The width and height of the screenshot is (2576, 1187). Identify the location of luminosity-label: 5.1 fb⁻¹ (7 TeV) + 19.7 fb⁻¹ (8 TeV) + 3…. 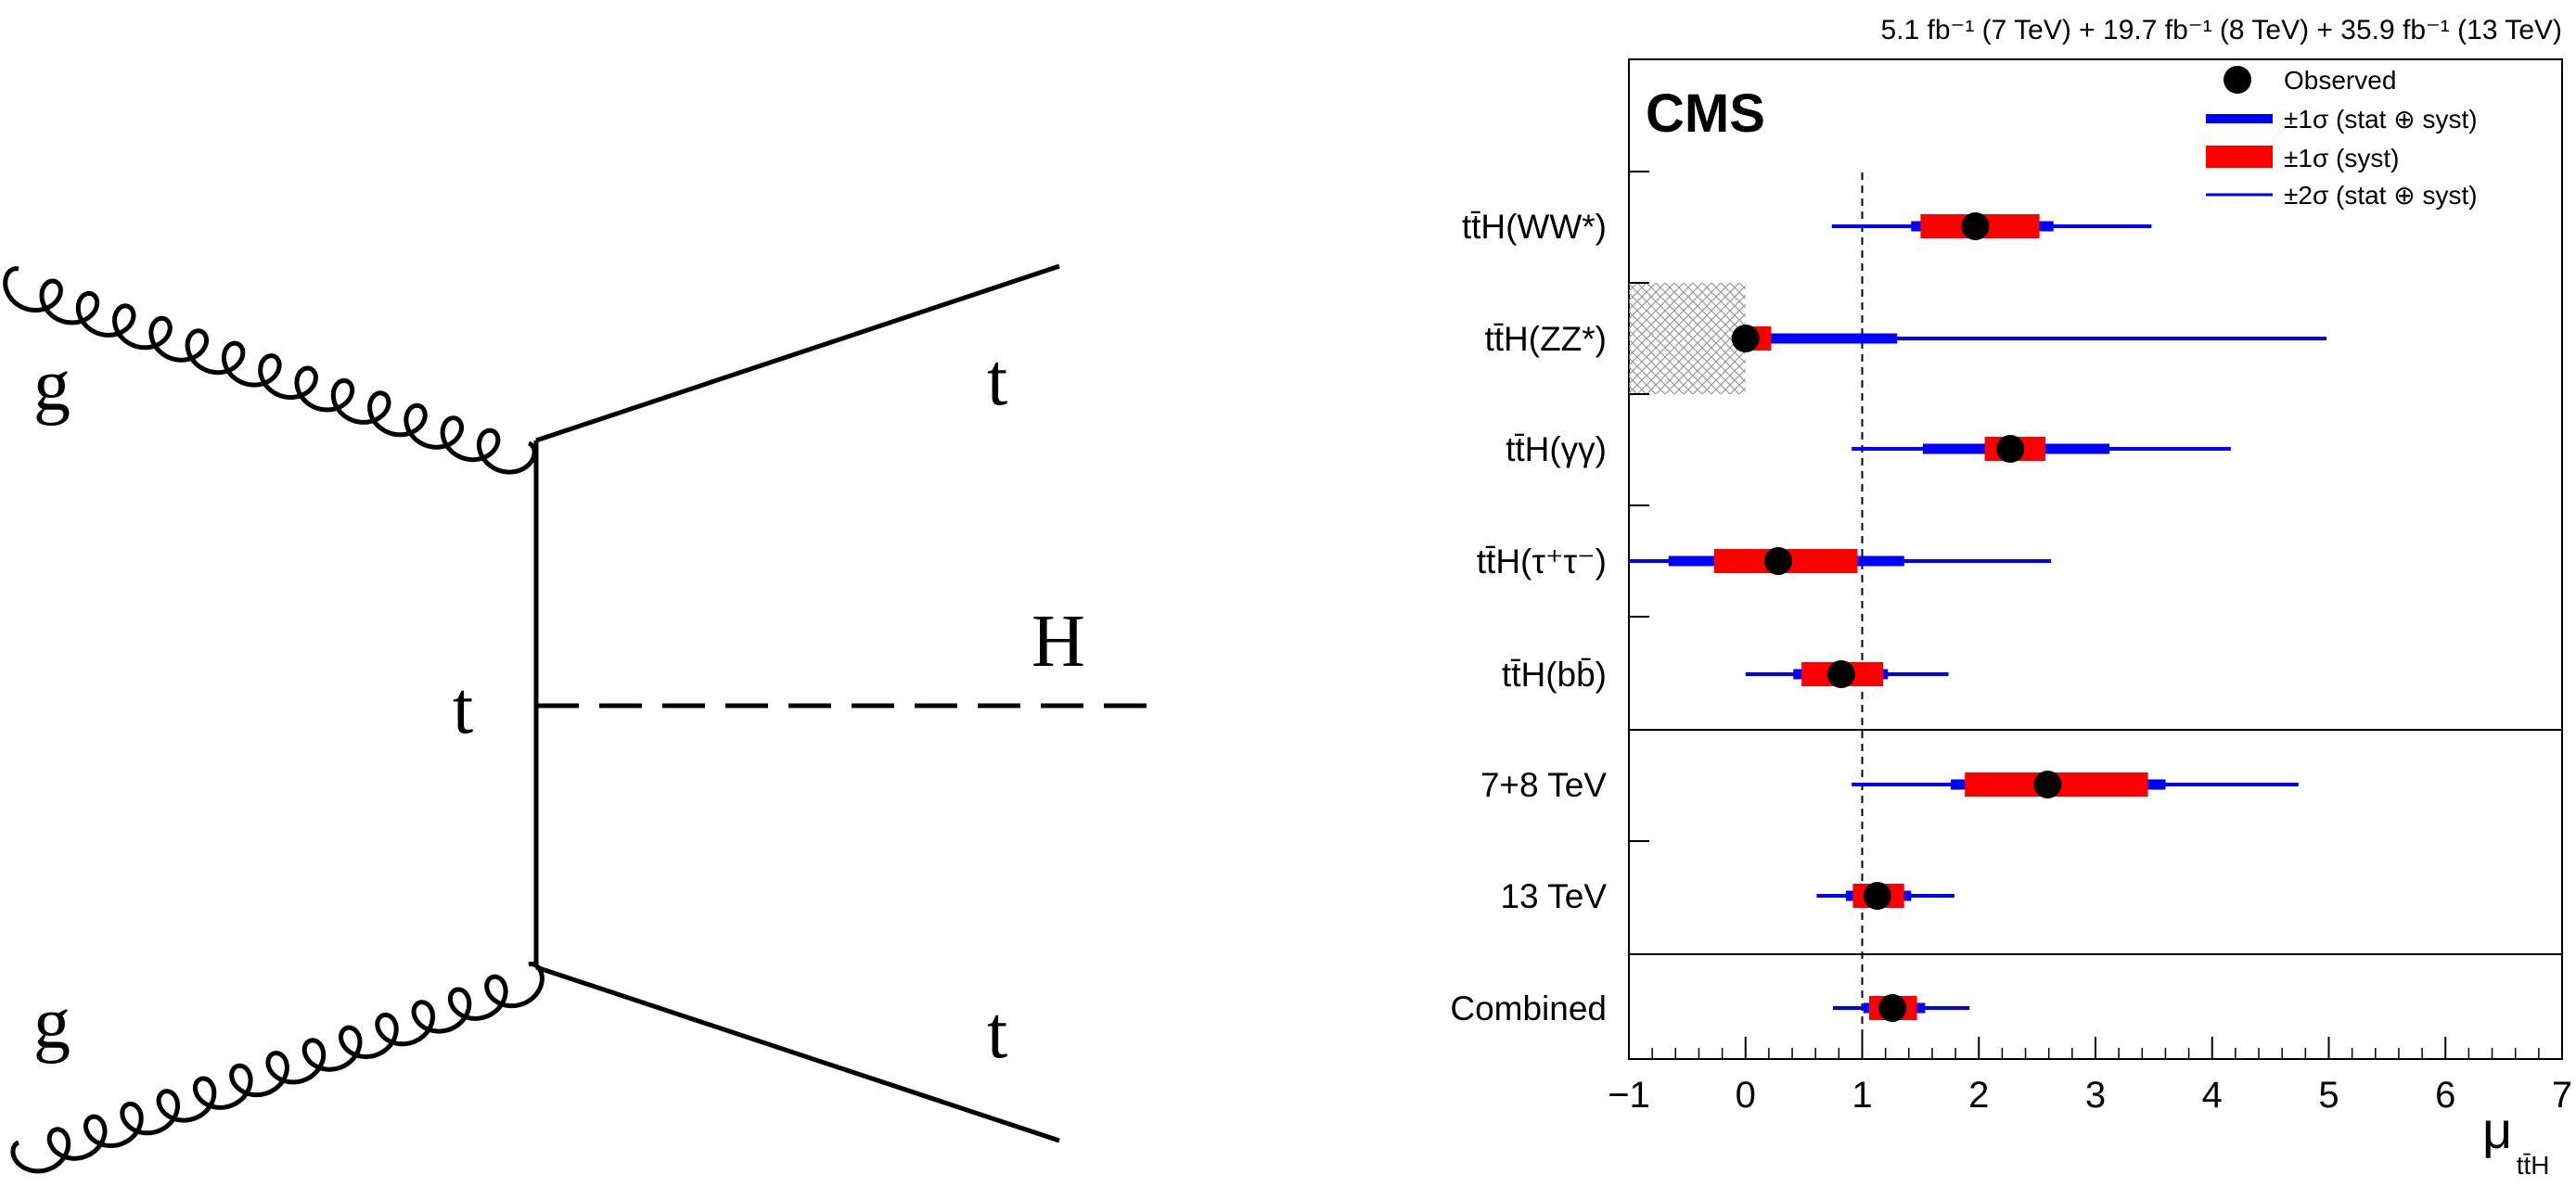
(2221, 30).